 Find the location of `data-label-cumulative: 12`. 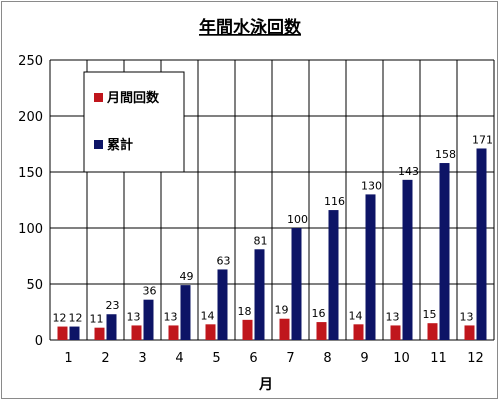

data-label-cumulative: 12 is located at coordinates (76, 318).